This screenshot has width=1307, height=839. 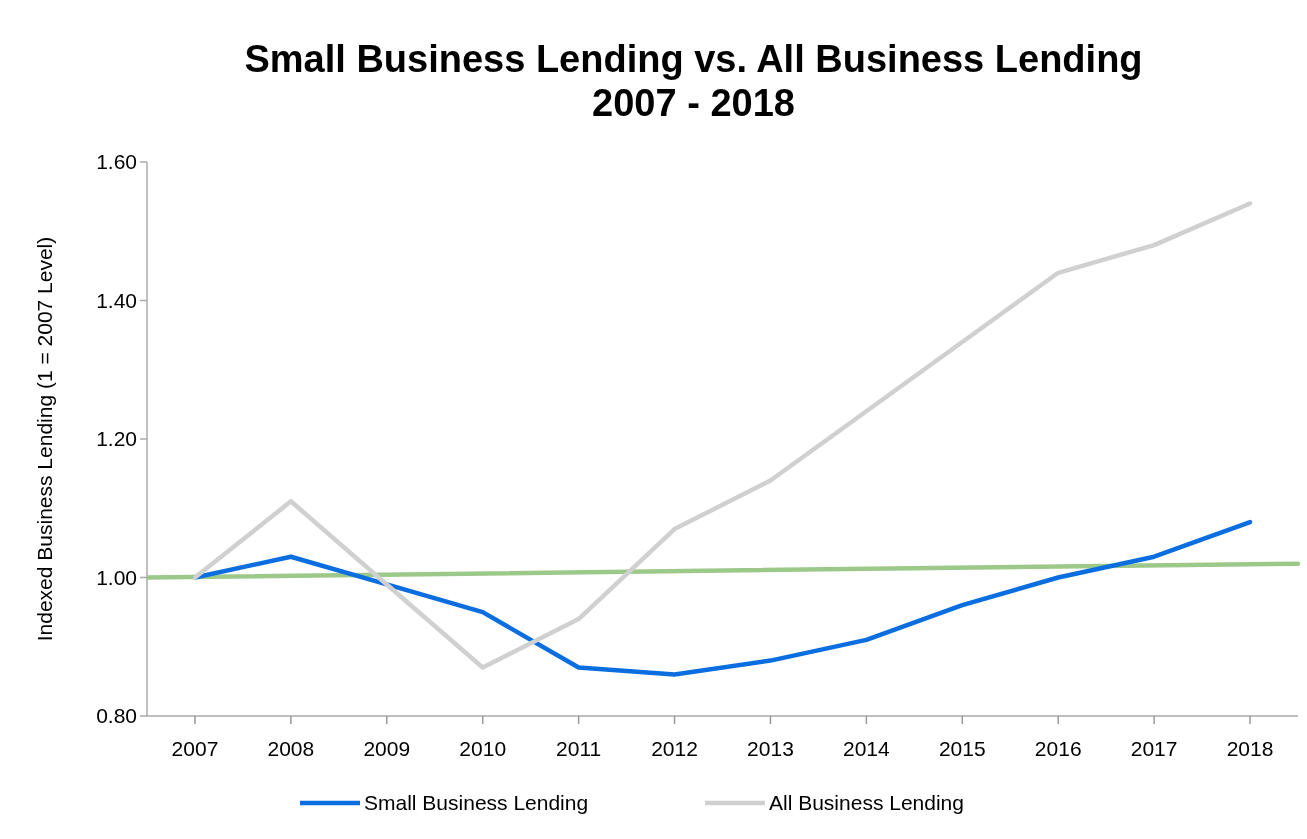 What do you see at coordinates (116, 162) in the screenshot?
I see `y-tick-label: 1.60` at bounding box center [116, 162].